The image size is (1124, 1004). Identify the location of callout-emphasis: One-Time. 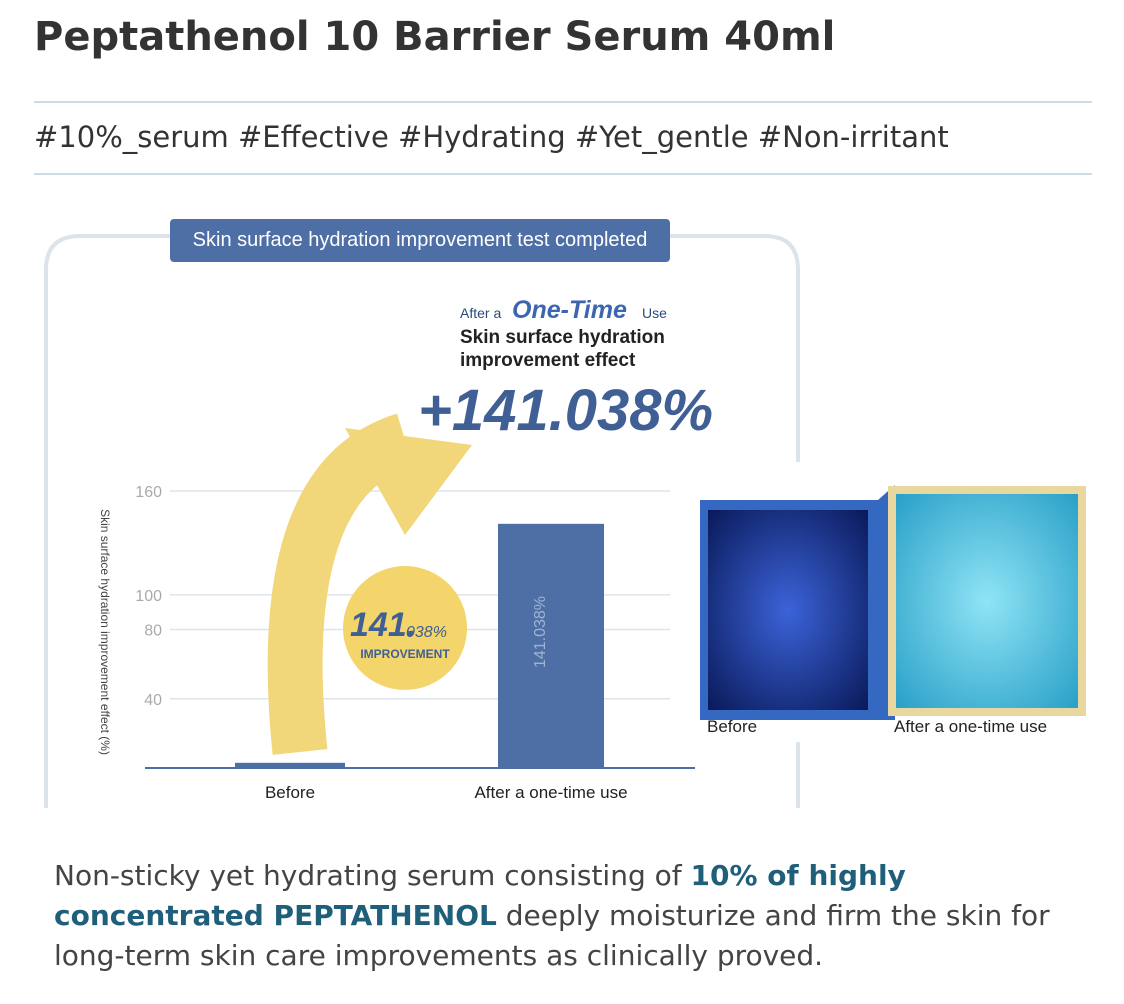
(569, 310).